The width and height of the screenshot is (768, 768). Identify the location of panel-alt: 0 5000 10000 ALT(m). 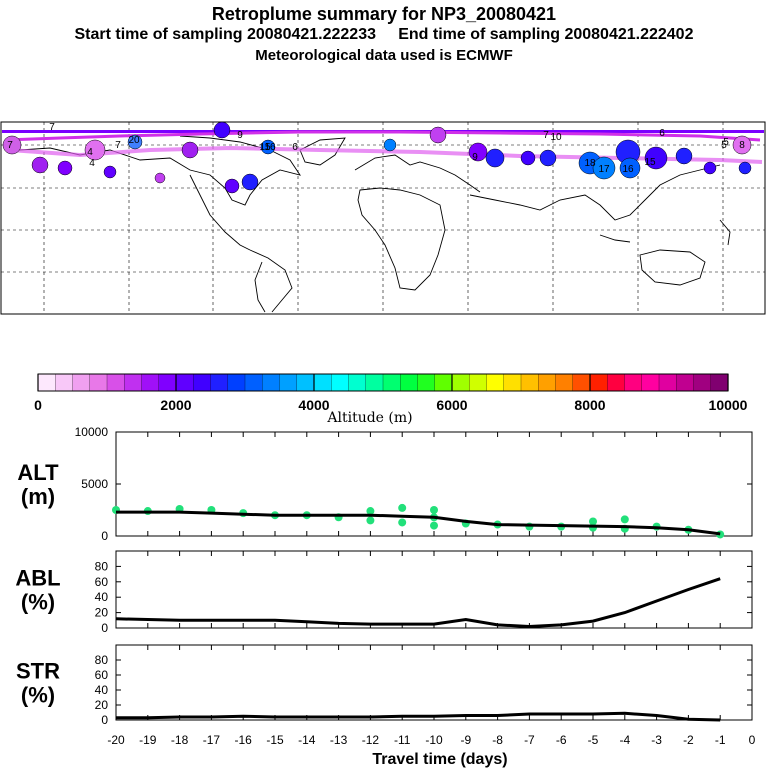
(385, 484).